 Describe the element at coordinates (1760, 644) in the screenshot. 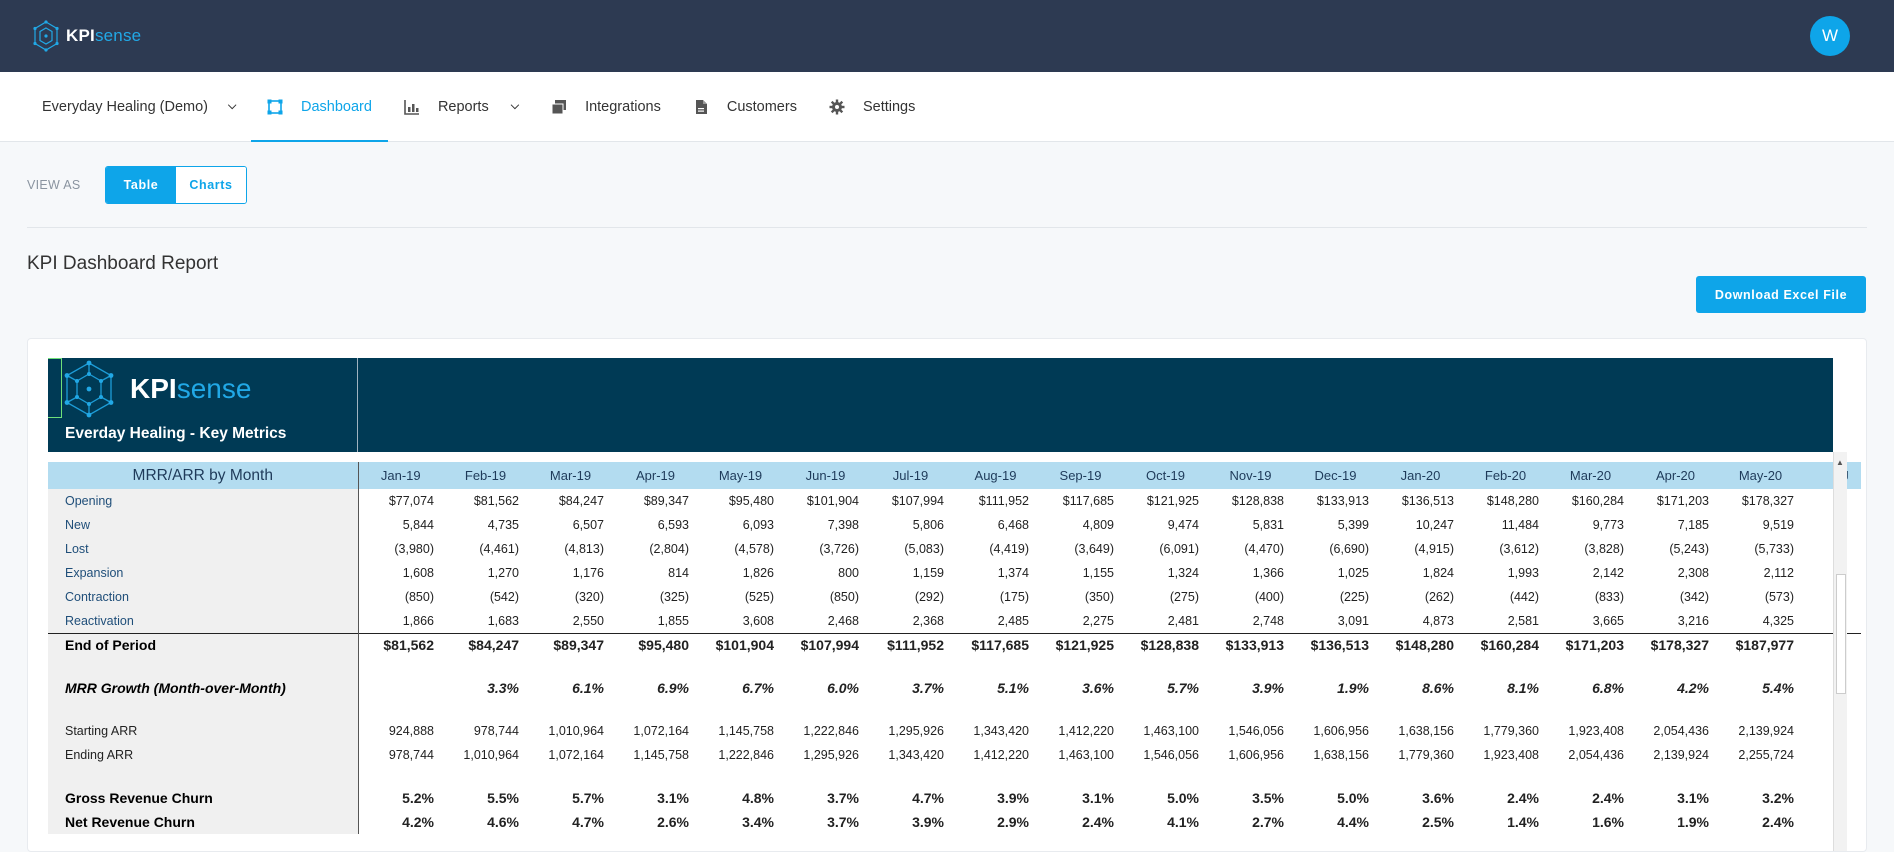

I see `table-cell: $187,977` at that location.